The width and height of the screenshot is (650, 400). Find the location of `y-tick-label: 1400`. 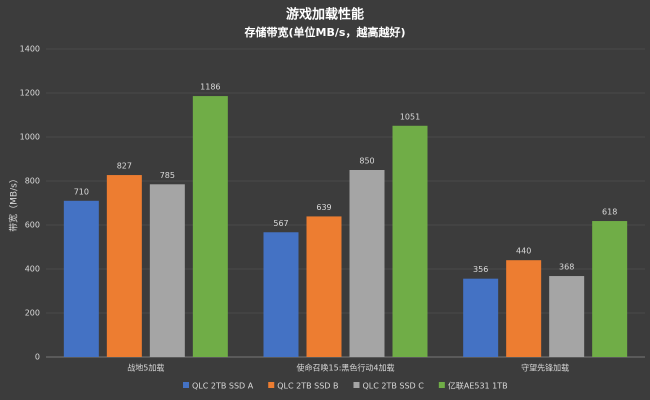

y-tick-label: 1400 is located at coordinates (30, 49).